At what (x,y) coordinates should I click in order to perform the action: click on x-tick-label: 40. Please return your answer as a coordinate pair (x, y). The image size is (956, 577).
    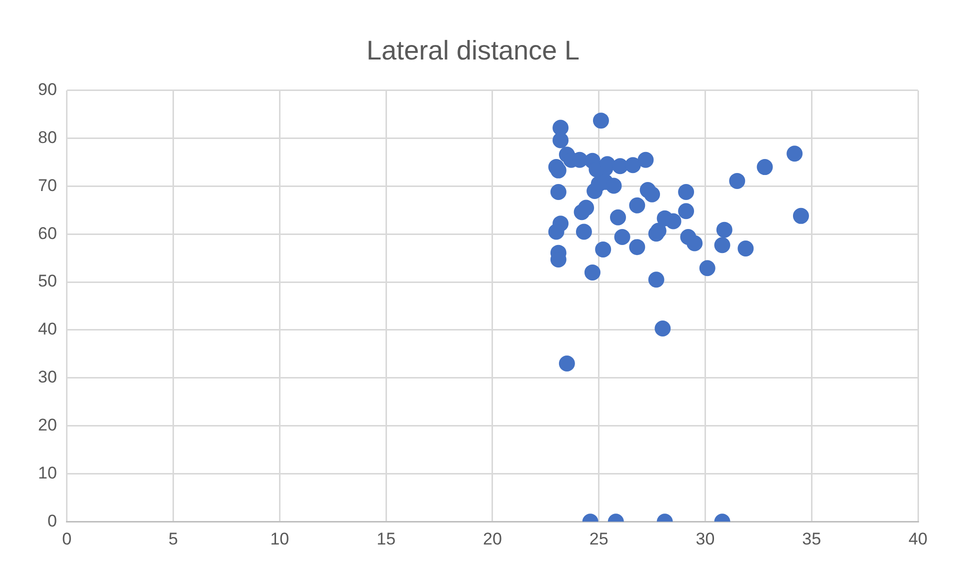
    Looking at the image, I should click on (918, 538).